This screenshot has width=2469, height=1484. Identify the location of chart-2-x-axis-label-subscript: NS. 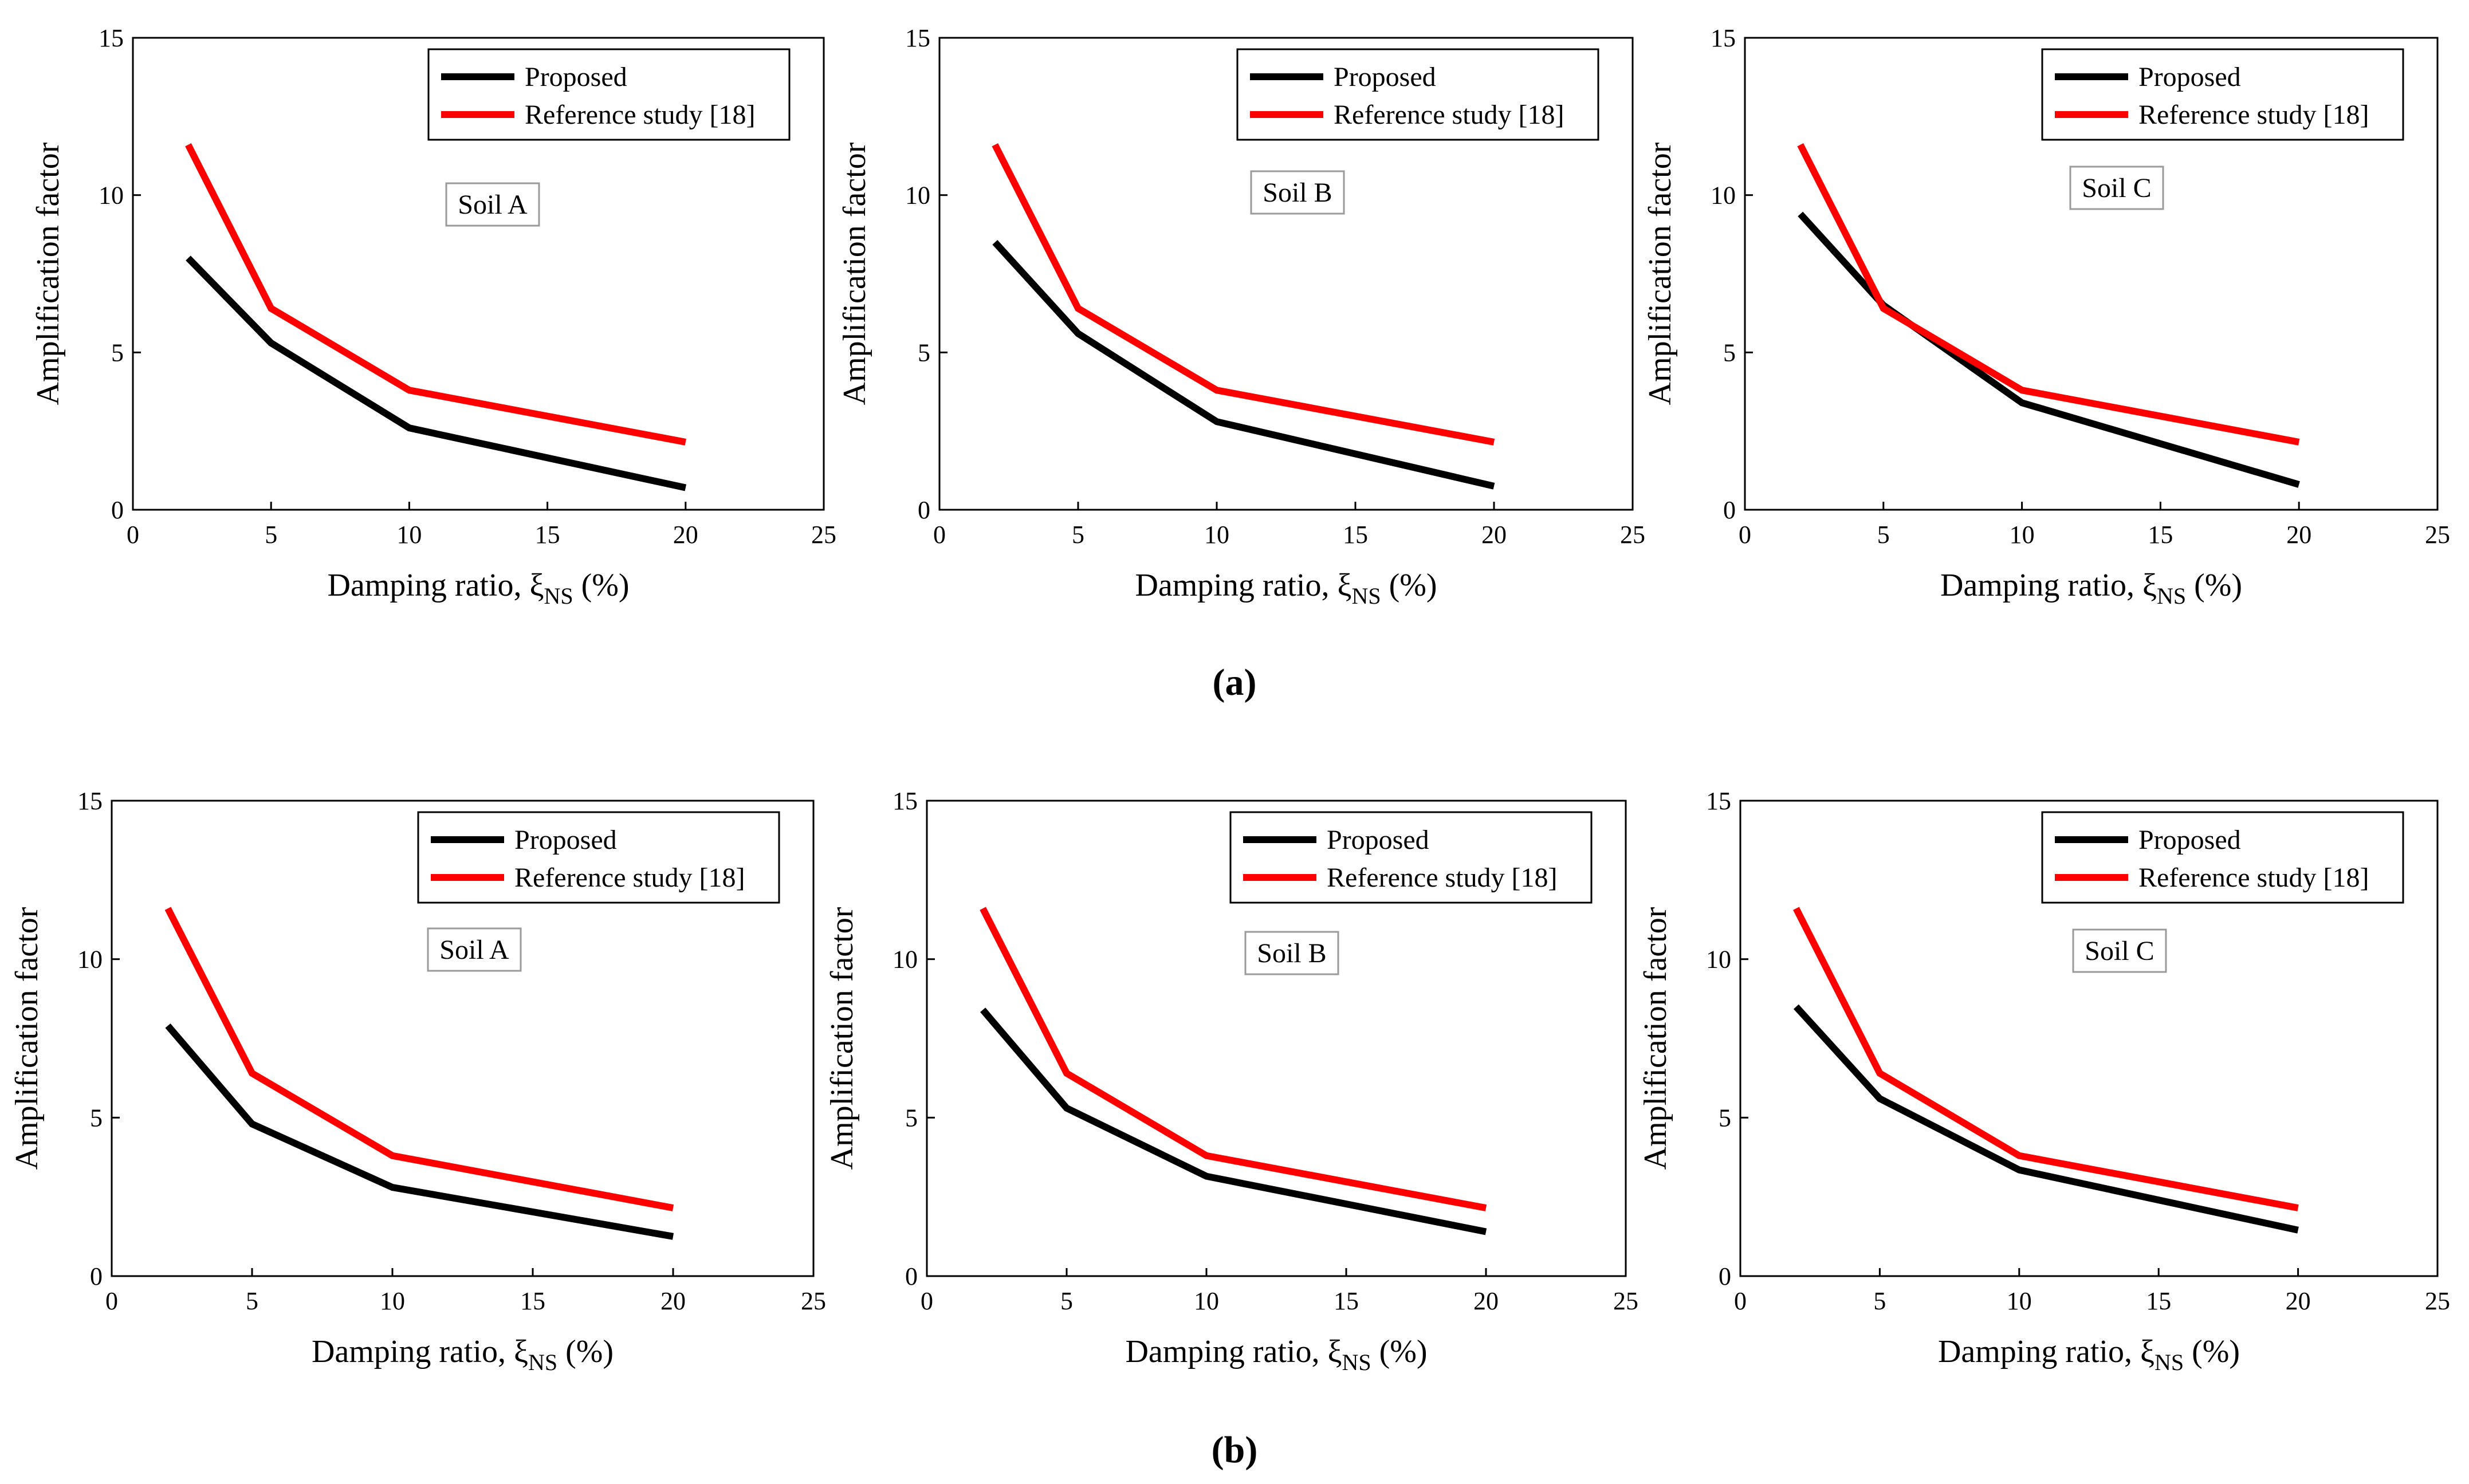
(1366, 596).